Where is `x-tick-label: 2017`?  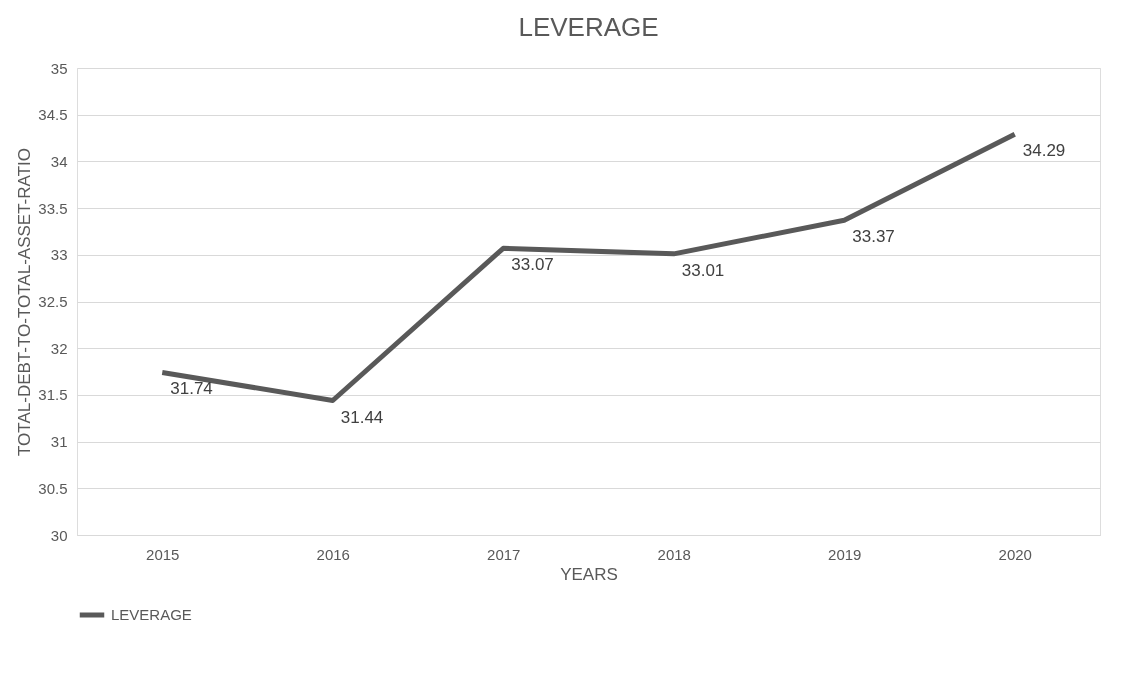 x-tick-label: 2017 is located at coordinates (504, 554).